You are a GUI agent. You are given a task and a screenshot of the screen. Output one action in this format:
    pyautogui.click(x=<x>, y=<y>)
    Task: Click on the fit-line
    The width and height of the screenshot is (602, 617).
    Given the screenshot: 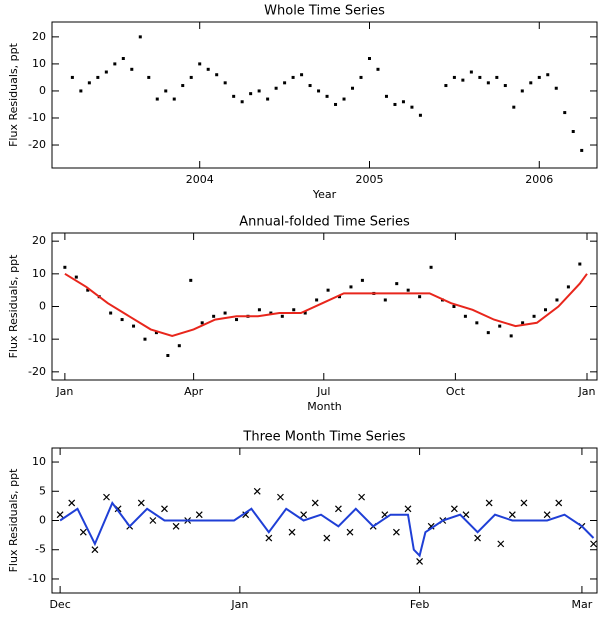 What is the action you would take?
    pyautogui.click(x=326, y=304)
    